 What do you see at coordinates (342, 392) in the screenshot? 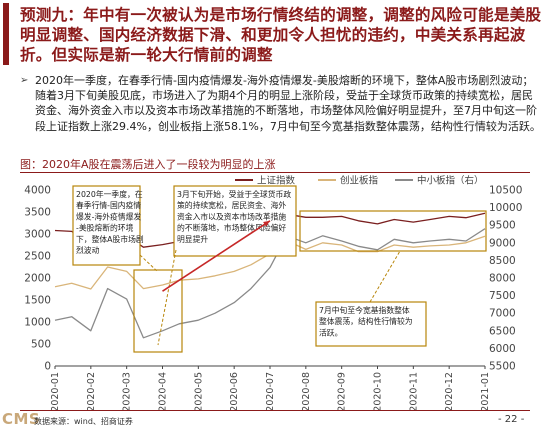
I see `x-tick-label: 2020-09` at bounding box center [342, 392].